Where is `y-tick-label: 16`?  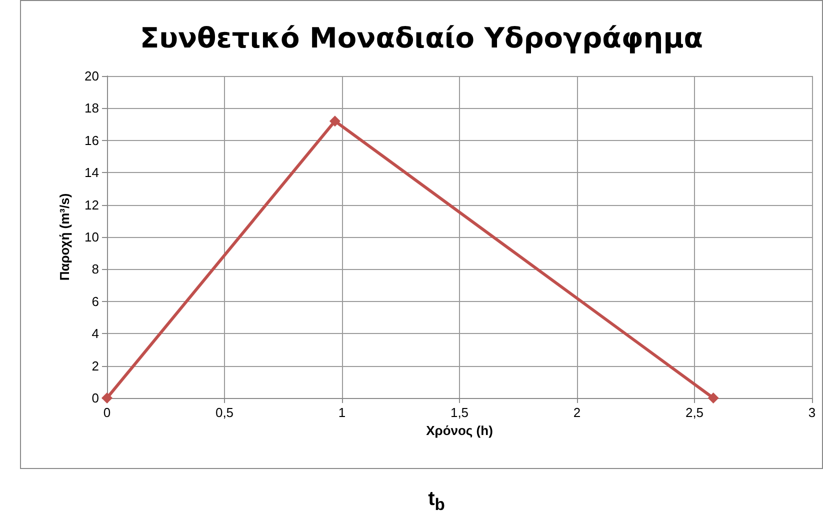
y-tick-label: 16 is located at coordinates (91, 140).